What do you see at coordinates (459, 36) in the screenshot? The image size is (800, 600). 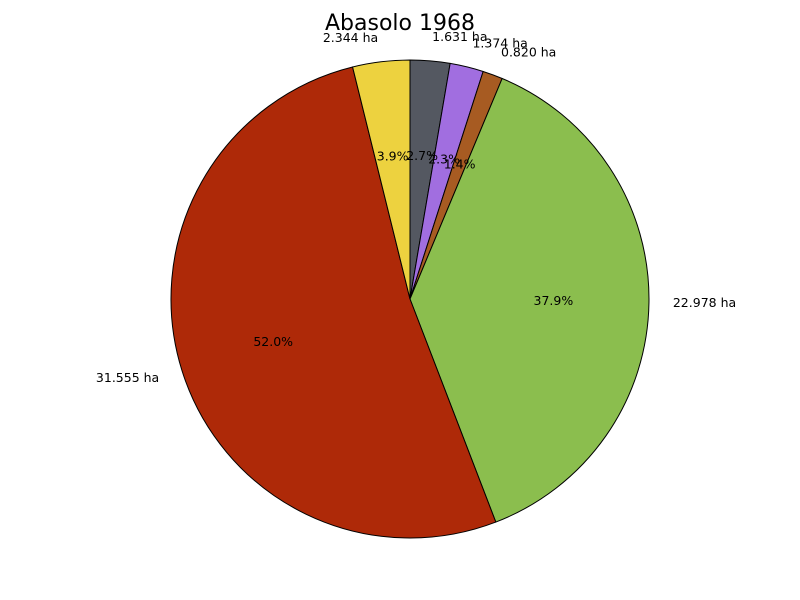 I see `slice-value-label-0: 1.631 ha` at bounding box center [459, 36].